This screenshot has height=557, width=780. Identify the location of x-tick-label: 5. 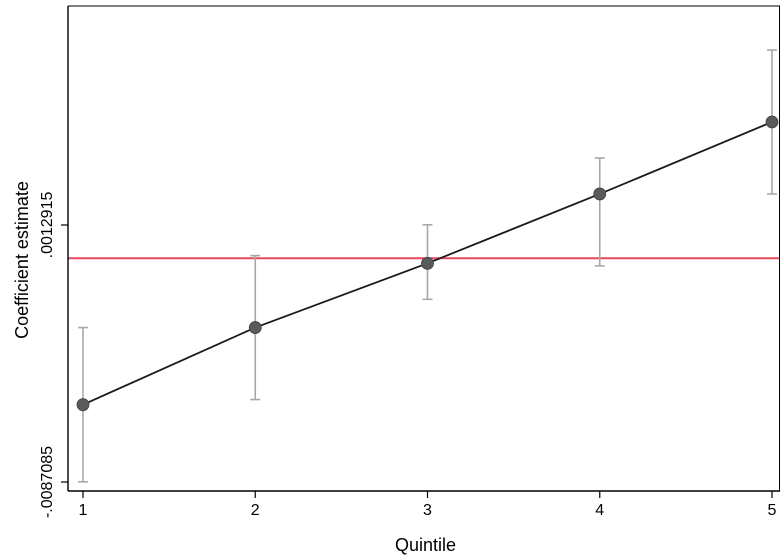
(772, 510).